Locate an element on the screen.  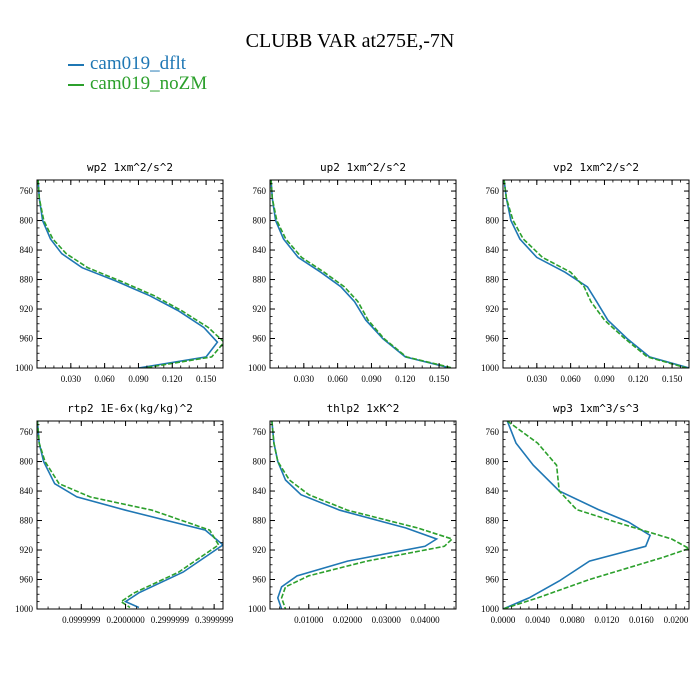
panel-title: rtp2 1E-6x(kg/kg)^2 is located at coordinates (130, 408).